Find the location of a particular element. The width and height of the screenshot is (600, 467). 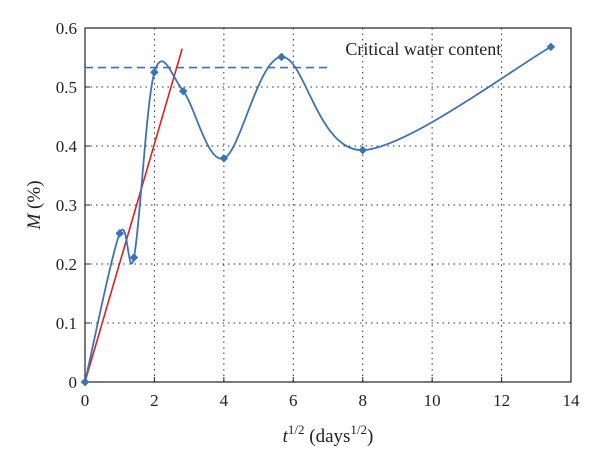

y-tick-label: 0.3 is located at coordinates (66, 205).